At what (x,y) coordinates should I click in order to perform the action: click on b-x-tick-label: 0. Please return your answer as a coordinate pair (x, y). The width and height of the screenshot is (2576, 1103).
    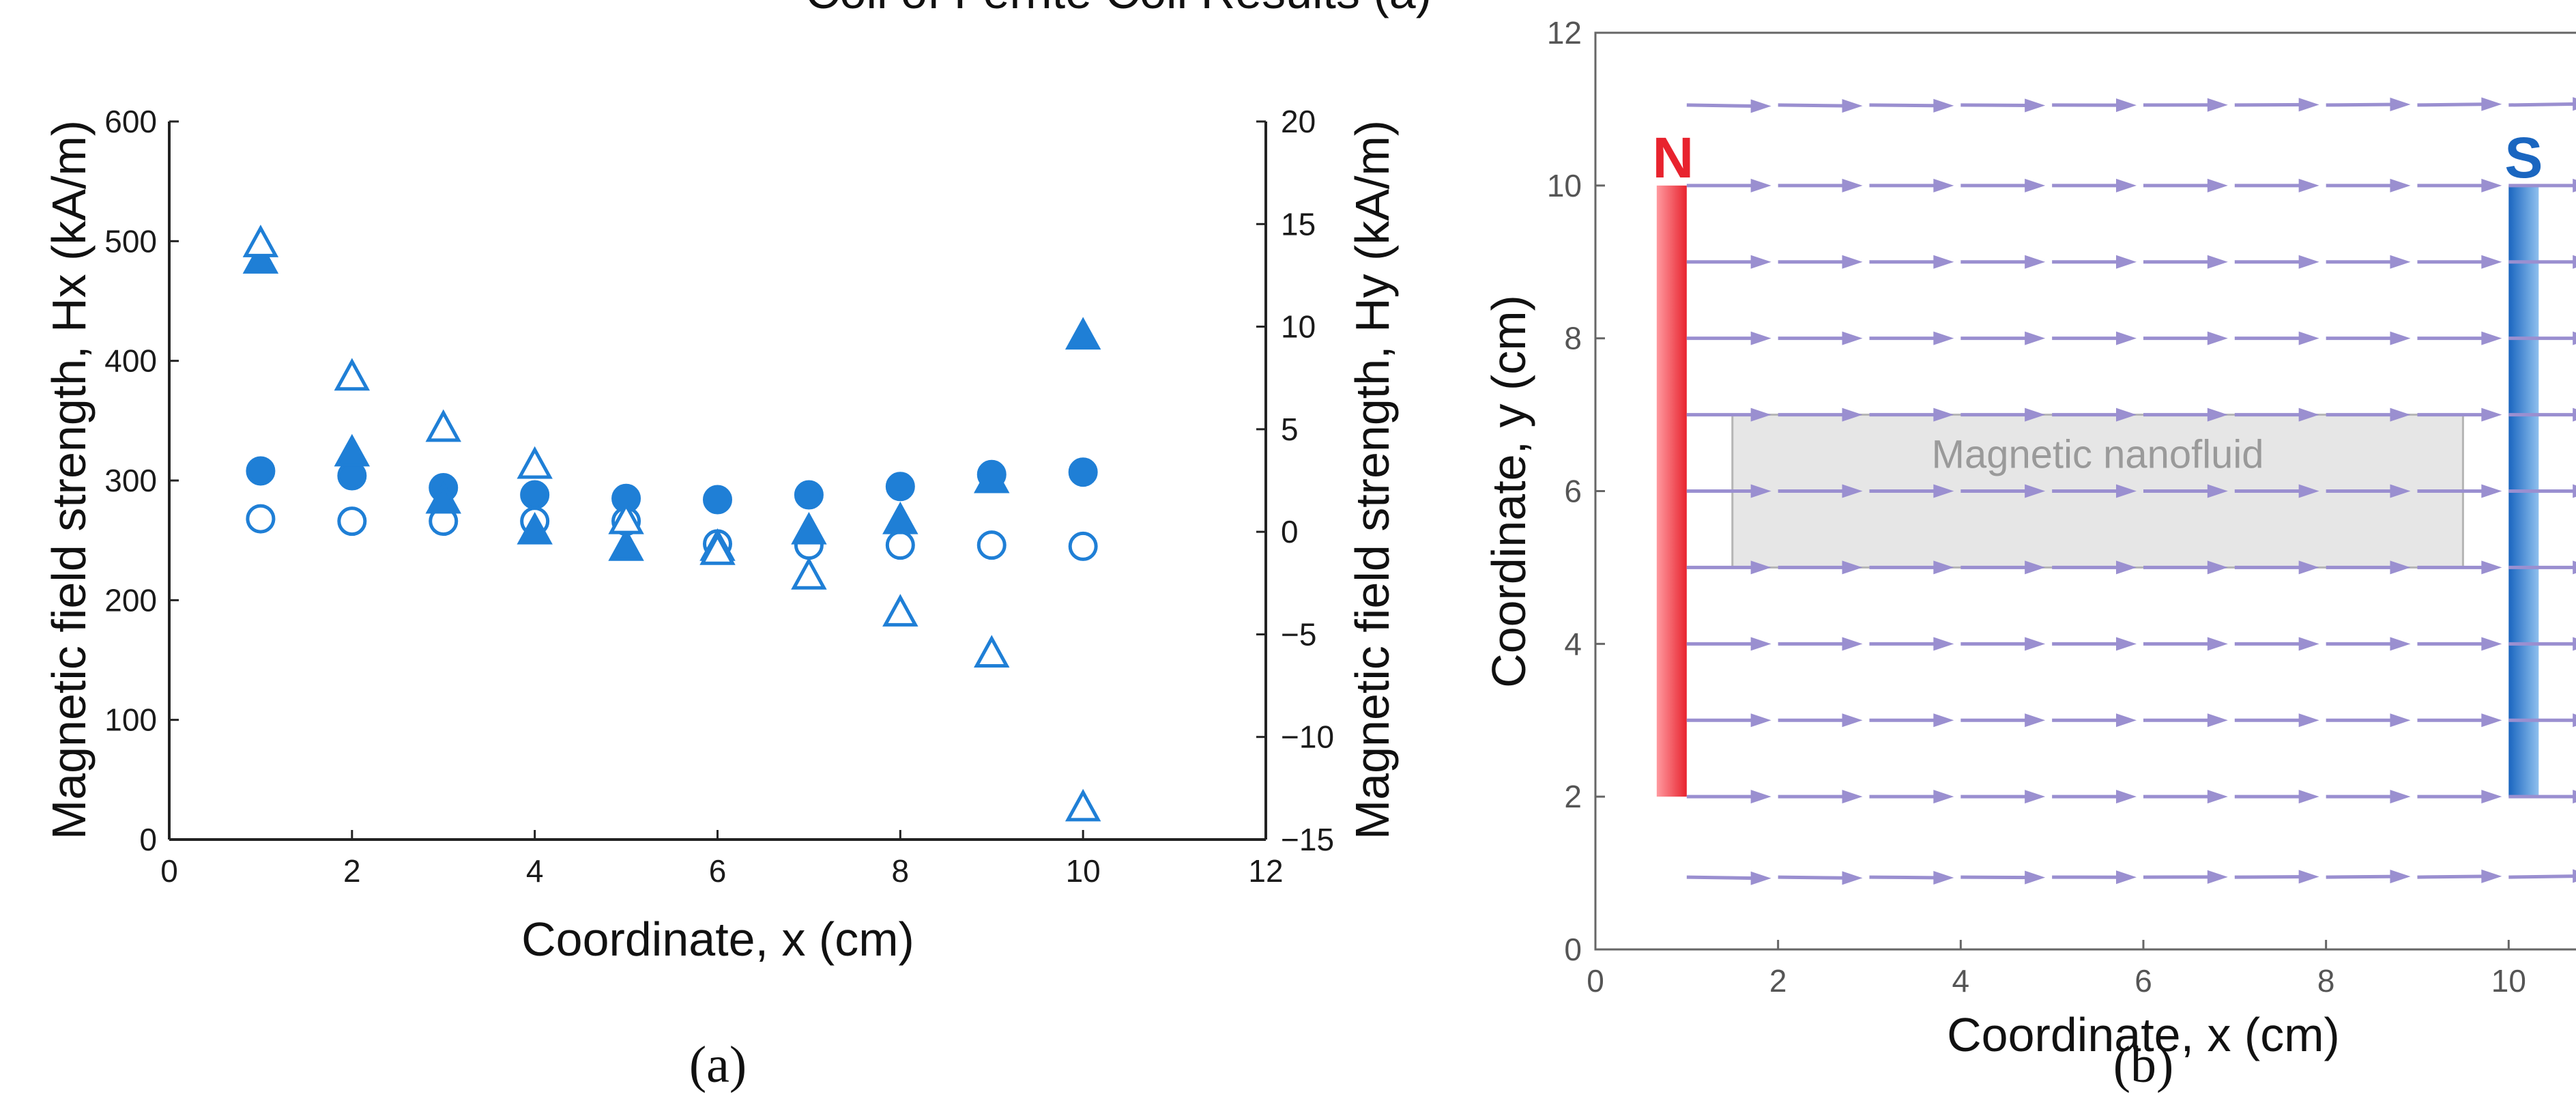
    Looking at the image, I should click on (1595, 981).